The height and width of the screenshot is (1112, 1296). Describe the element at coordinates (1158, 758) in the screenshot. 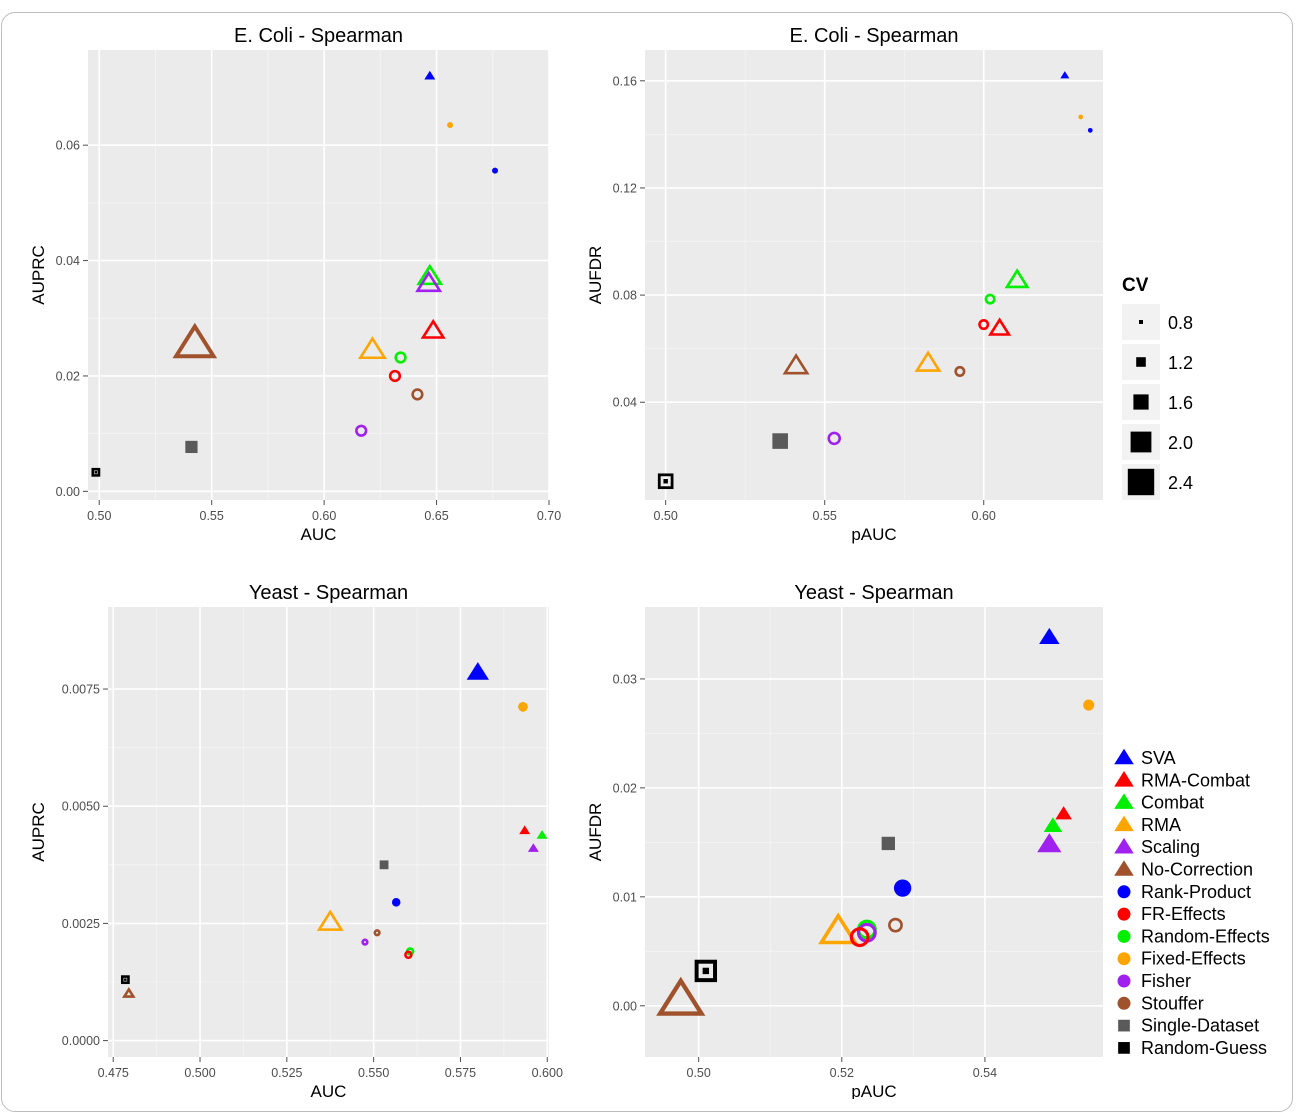

I see `legend-label-sva: SVA` at that location.